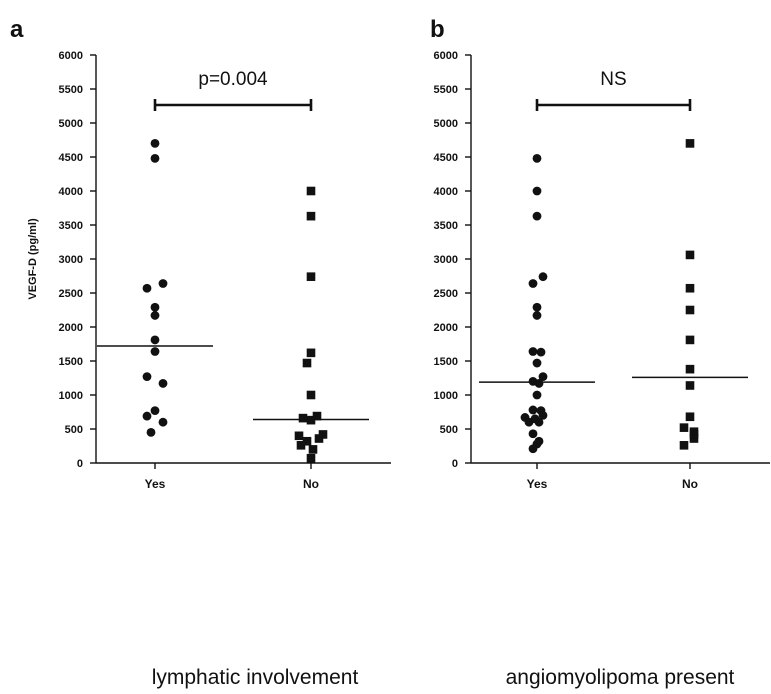 The image size is (771, 694). I want to click on panel-letter: b, so click(437, 29).